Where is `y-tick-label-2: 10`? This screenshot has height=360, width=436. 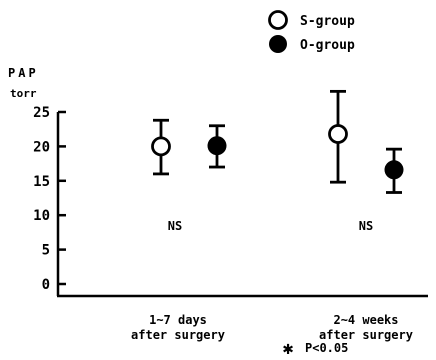 y-tick-label-2: 10 is located at coordinates (41, 216).